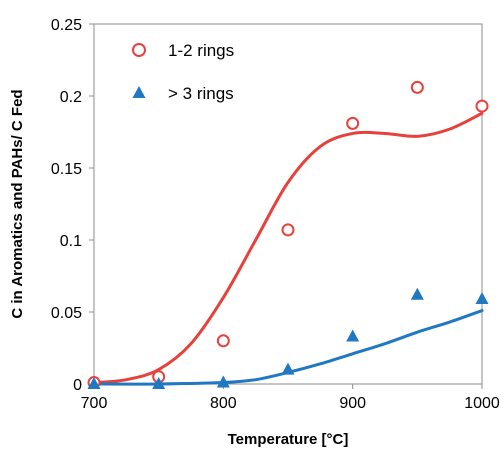 The width and height of the screenshot is (504, 451). Describe the element at coordinates (71, 97) in the screenshot. I see `y-tick-label: 0.2` at that location.